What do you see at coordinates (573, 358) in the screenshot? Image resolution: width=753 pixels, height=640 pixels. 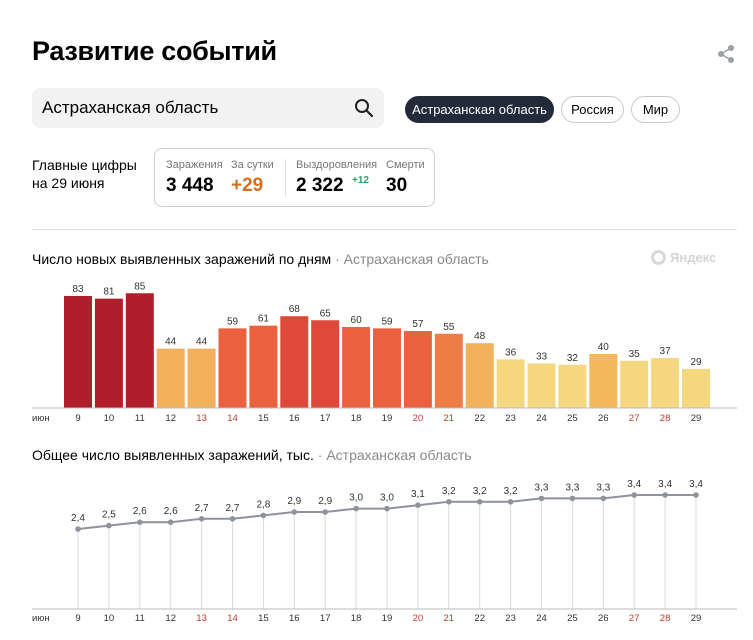 I see `bar-value-label: 32` at bounding box center [573, 358].